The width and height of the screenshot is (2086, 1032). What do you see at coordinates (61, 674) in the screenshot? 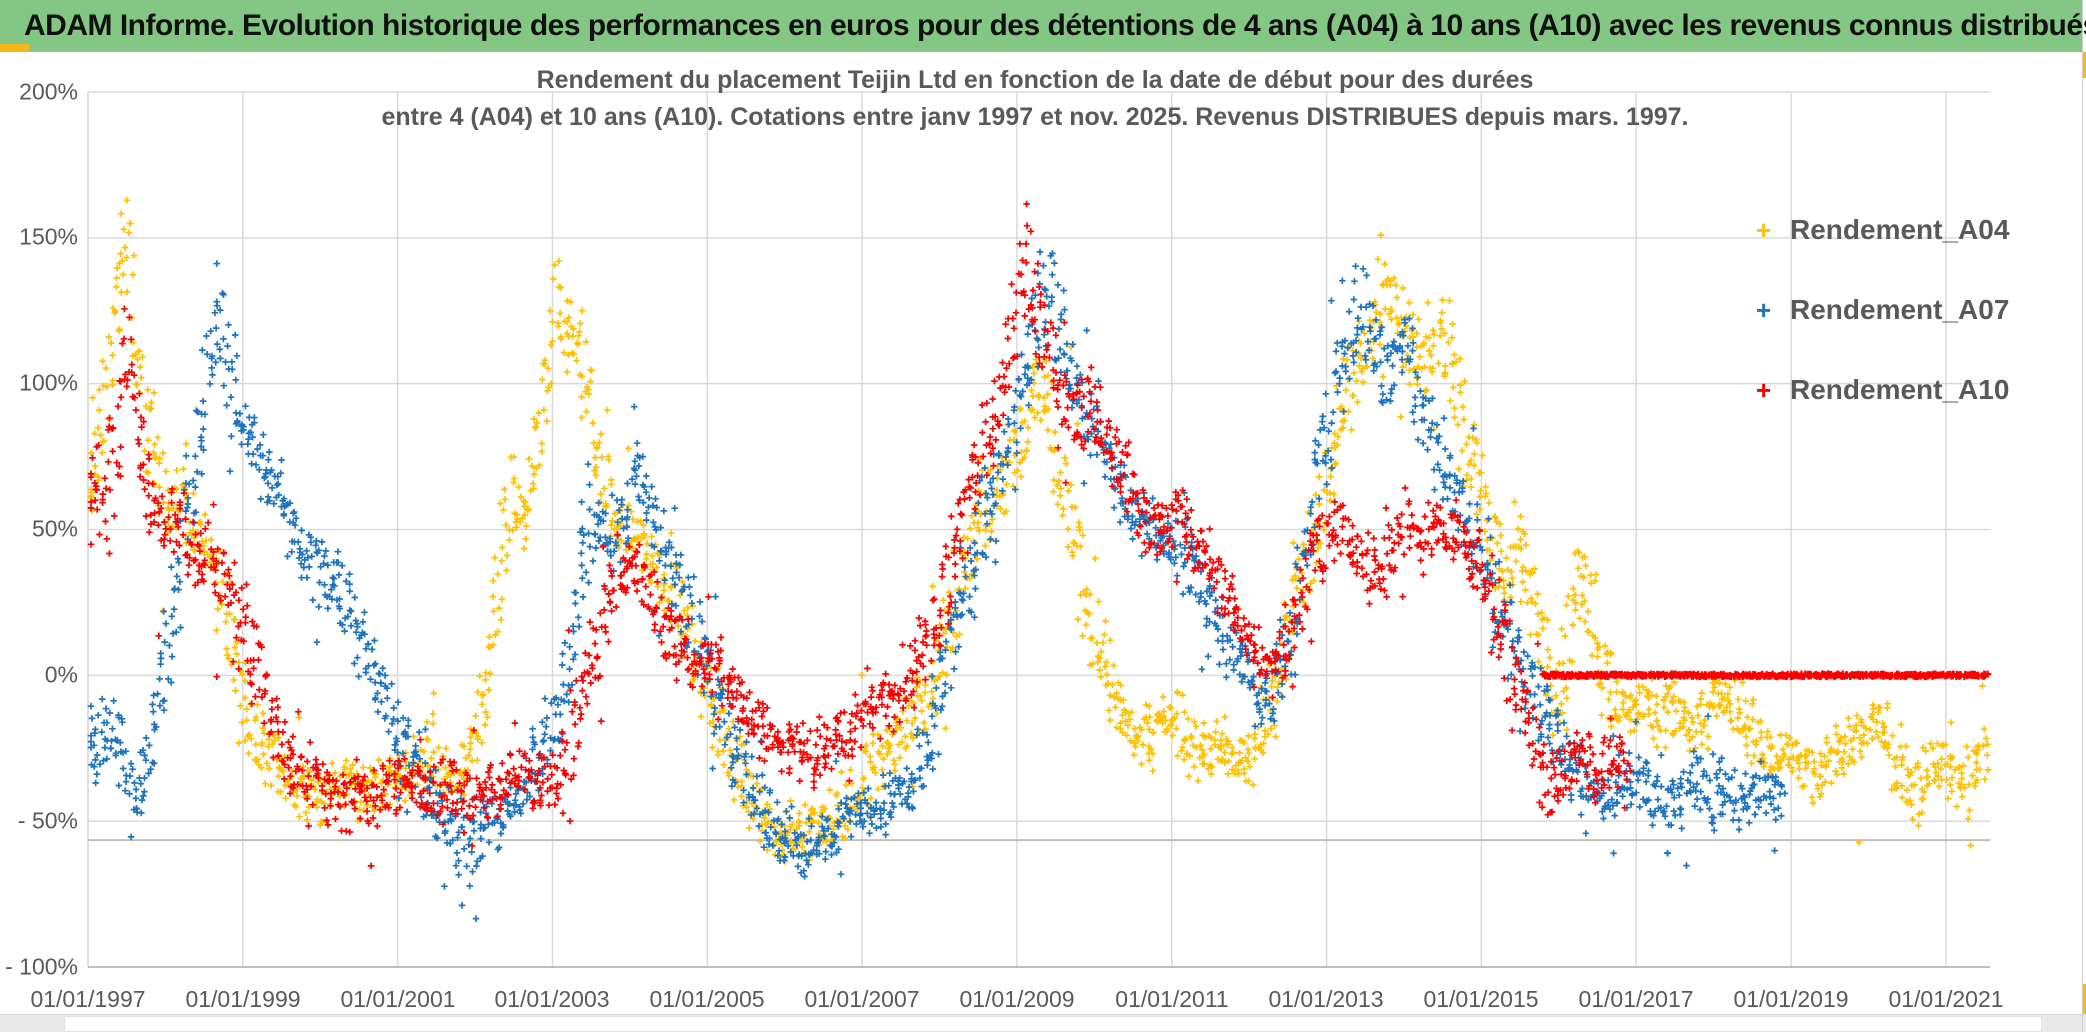
I see `y-tick-0: 0%` at bounding box center [61, 674].